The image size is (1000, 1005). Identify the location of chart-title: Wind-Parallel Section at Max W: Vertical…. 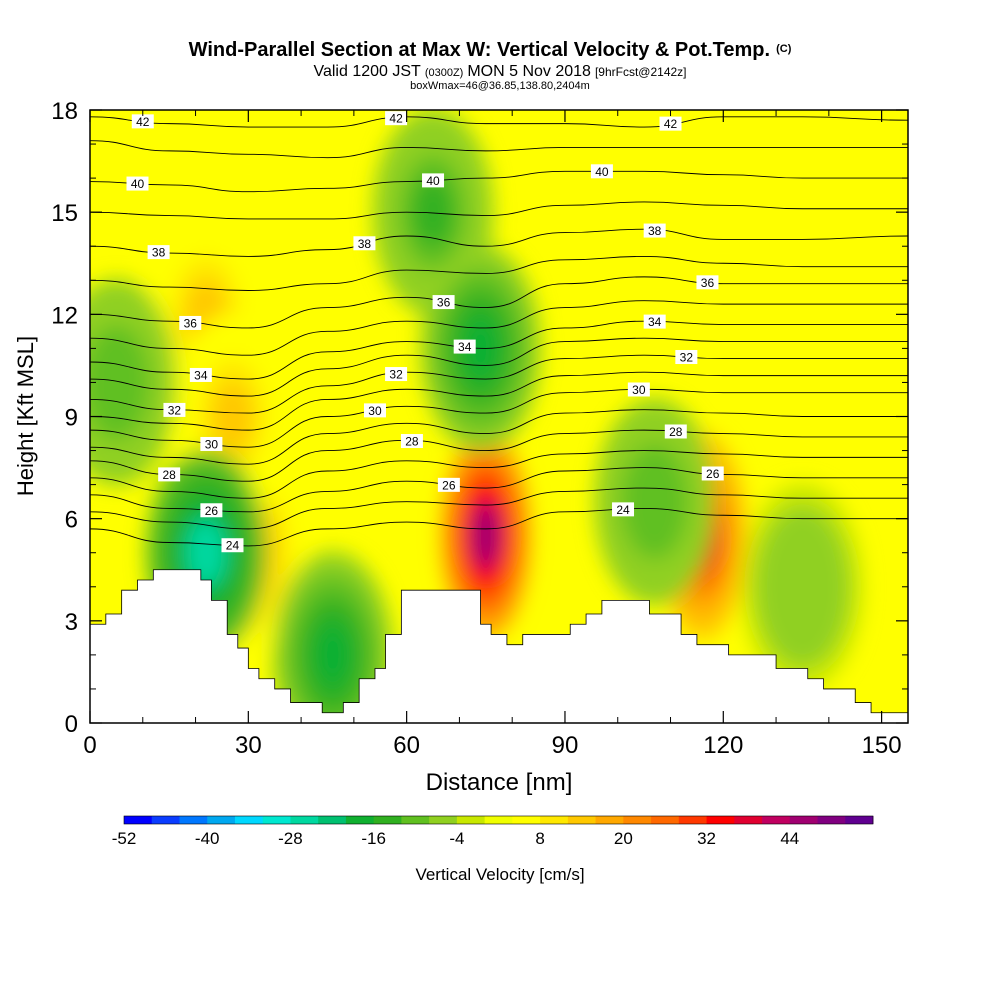
(490, 50).